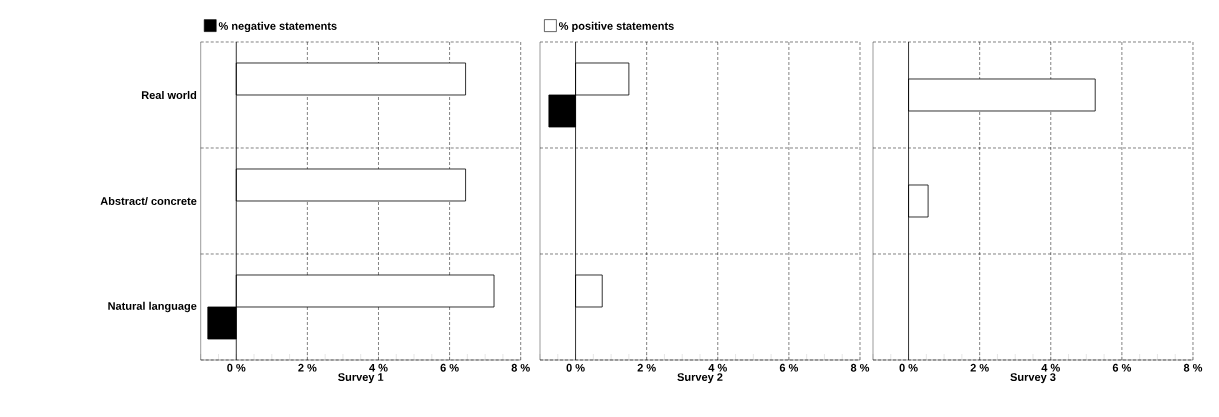 This screenshot has height=417, width=1219. Describe the element at coordinates (169, 95) in the screenshot. I see `y-tick-label: Real world` at that location.